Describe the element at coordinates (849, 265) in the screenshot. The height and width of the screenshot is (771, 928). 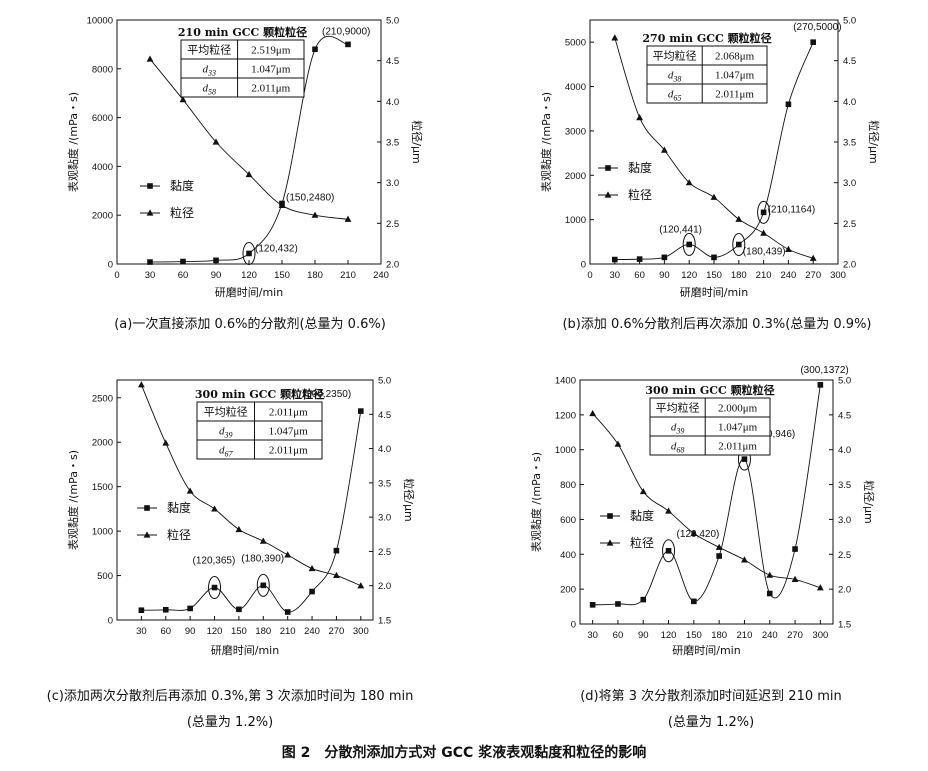
I see `y-right-tick-label: 2.0` at that location.